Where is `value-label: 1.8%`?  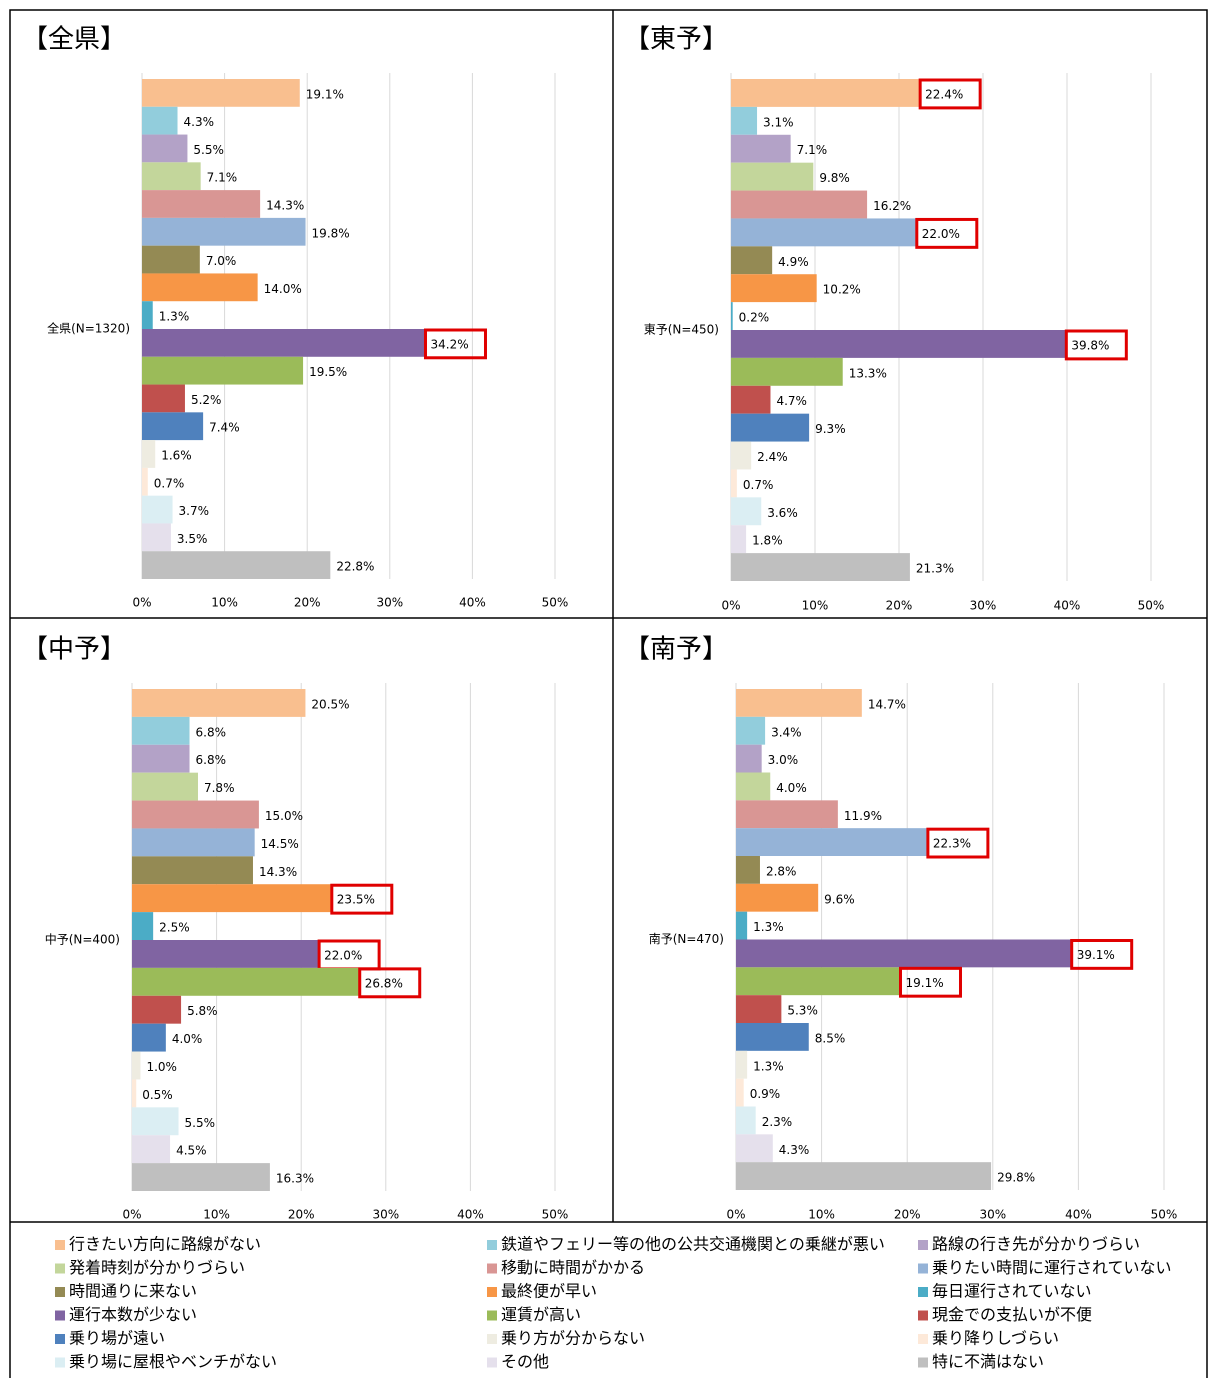 value-label: 1.8% is located at coordinates (767, 541).